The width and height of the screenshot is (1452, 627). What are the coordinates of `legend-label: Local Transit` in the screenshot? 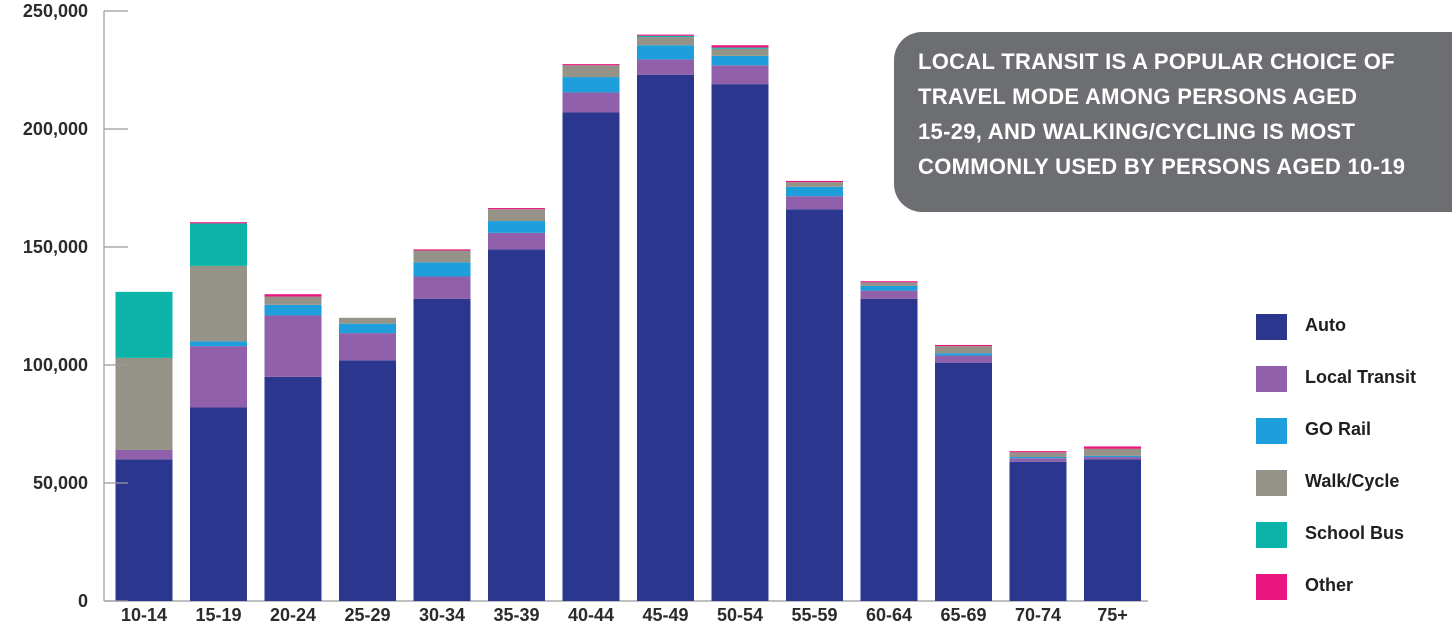 It's located at (1361, 377).